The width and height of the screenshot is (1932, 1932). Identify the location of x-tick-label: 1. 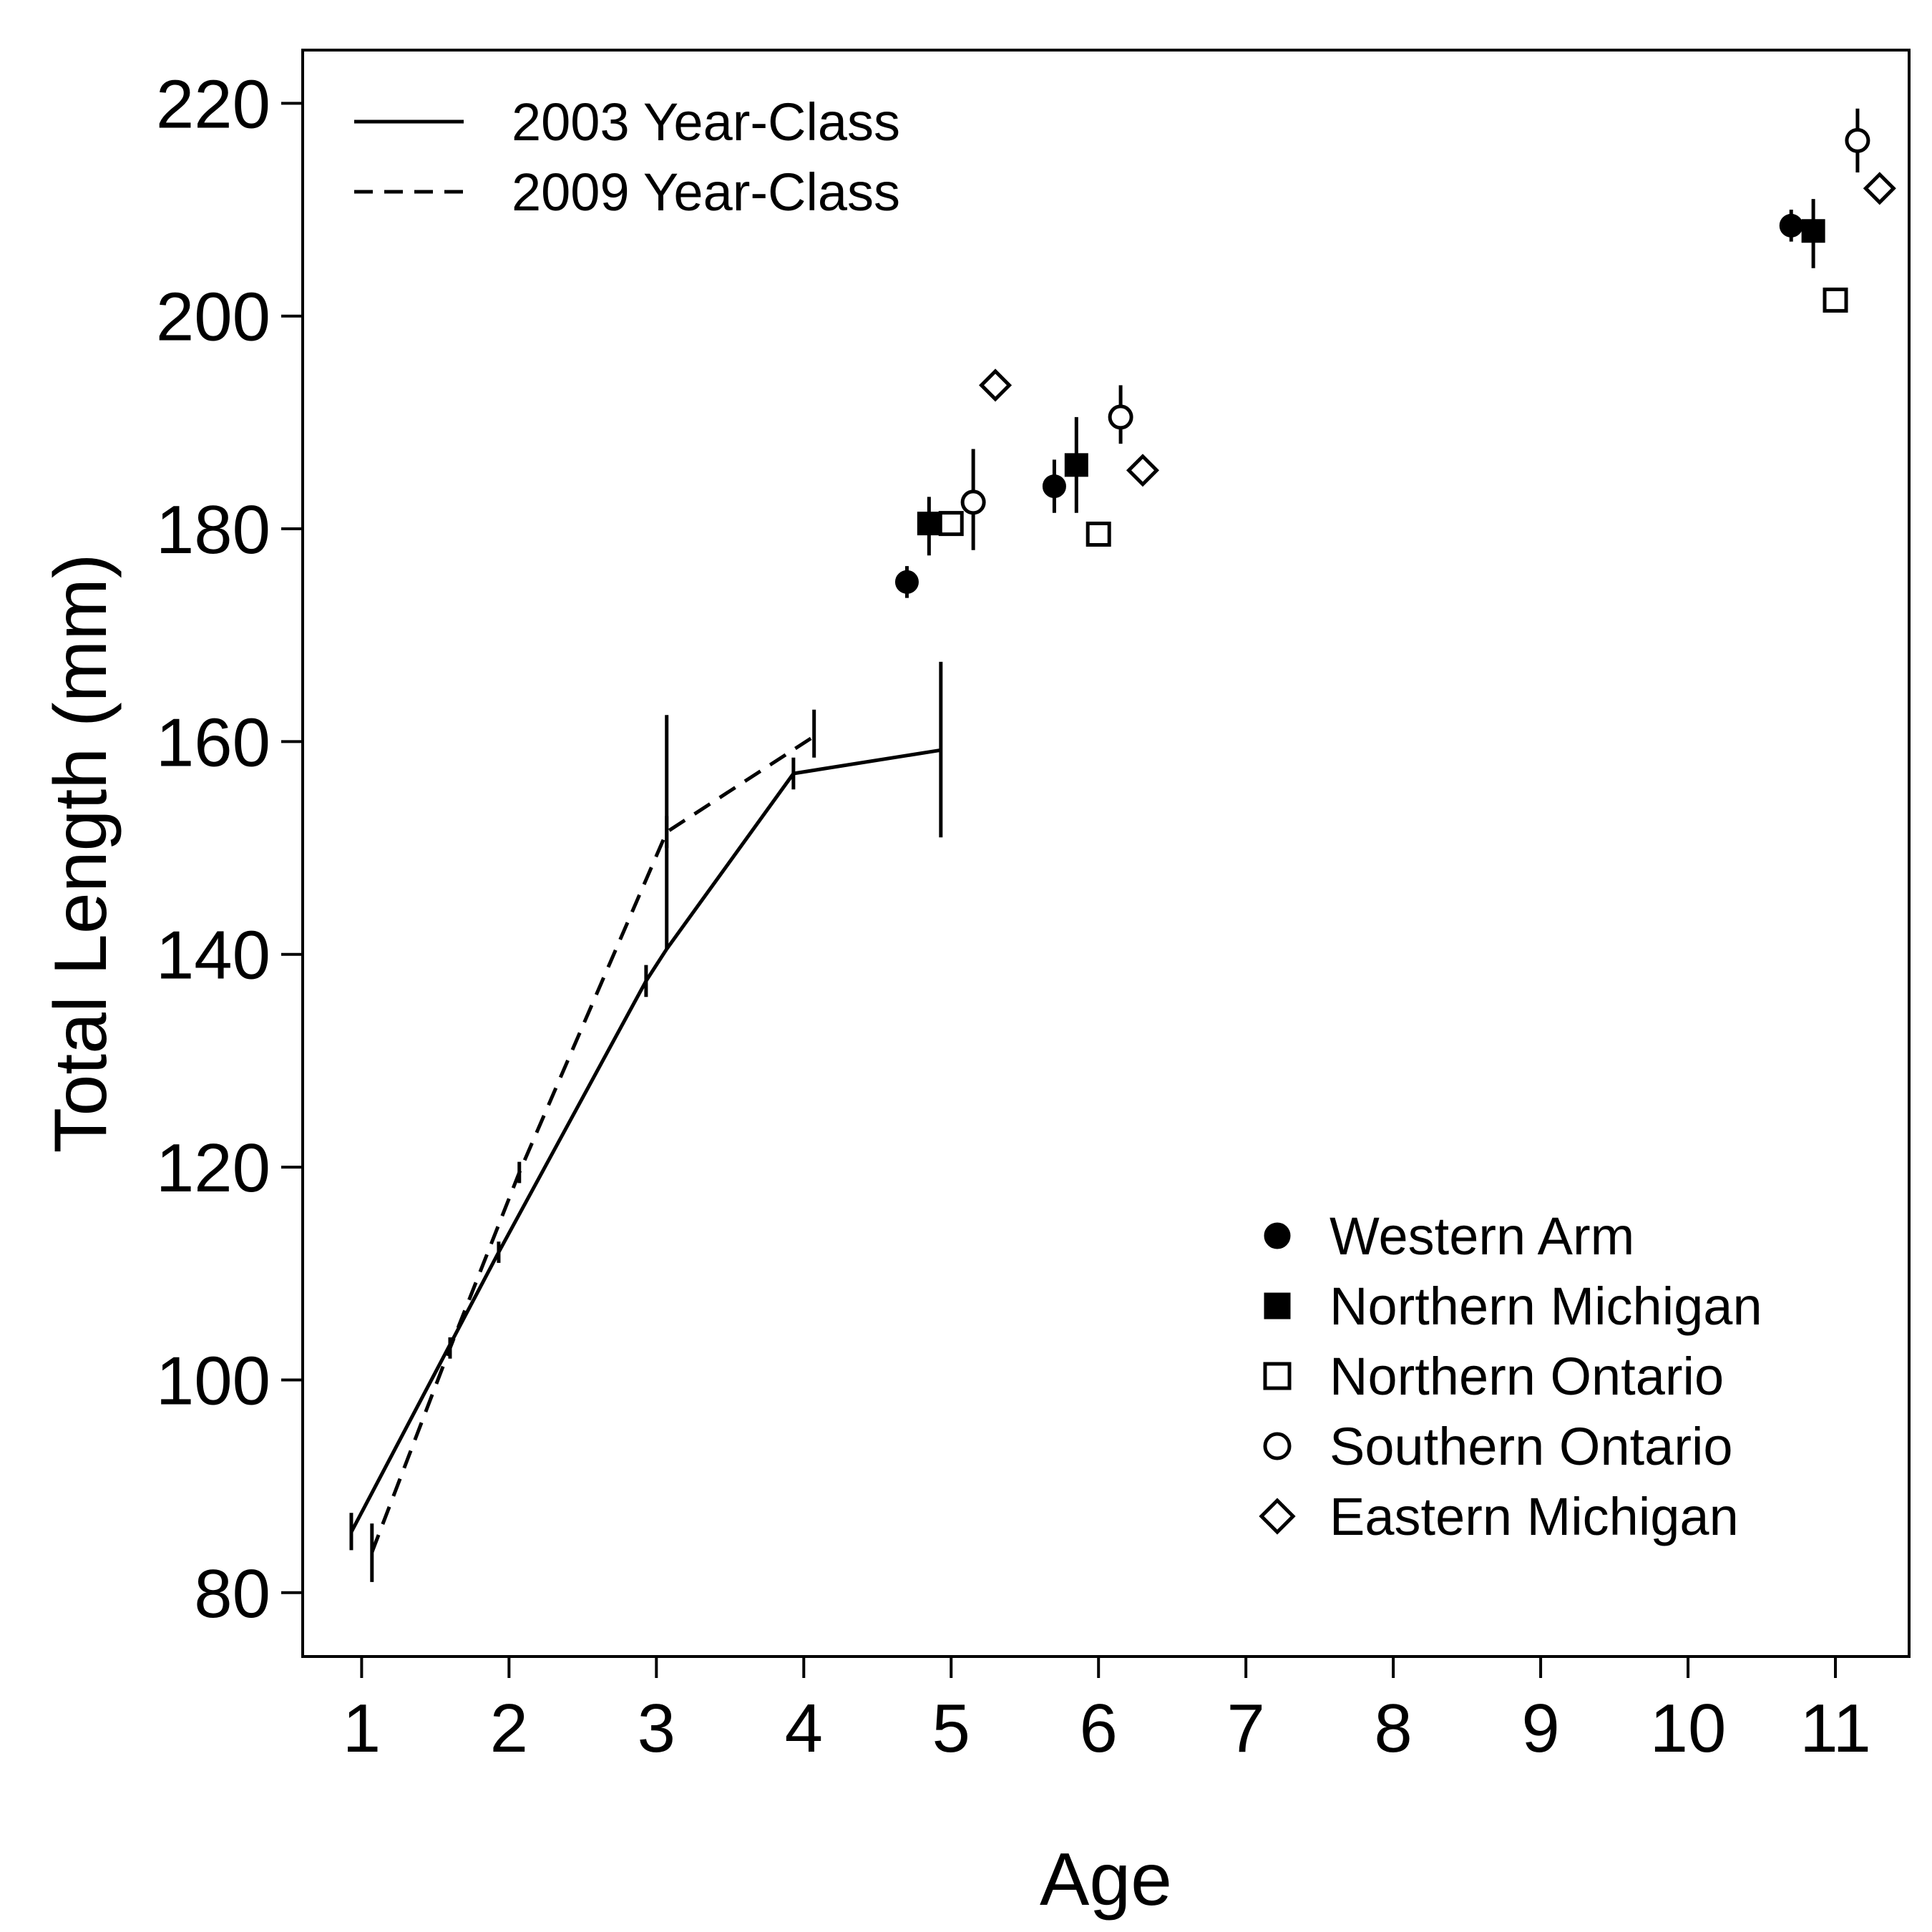
(362, 1728).